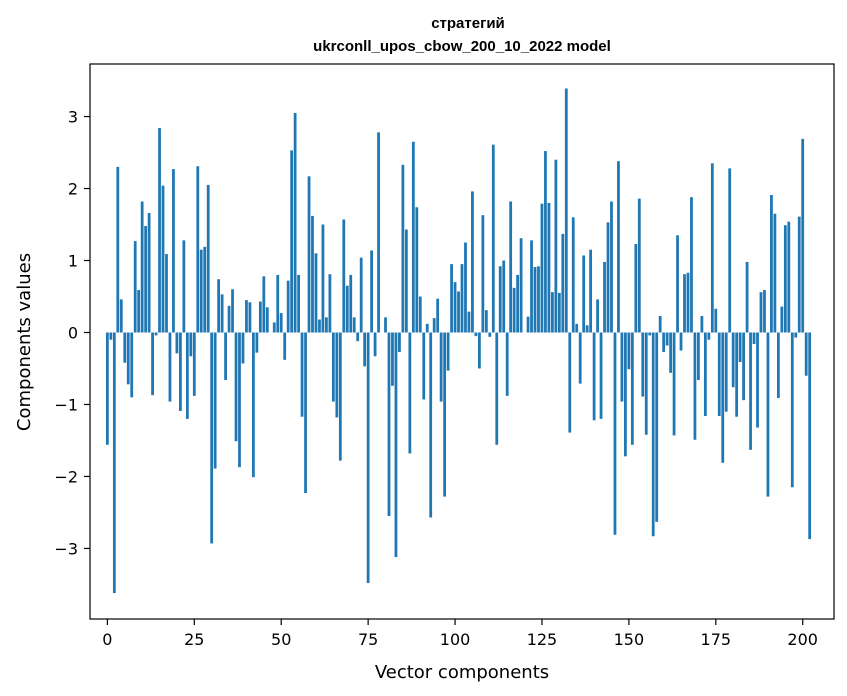 The image size is (847, 696). I want to click on x-tick-label-25: 25, so click(194, 639).